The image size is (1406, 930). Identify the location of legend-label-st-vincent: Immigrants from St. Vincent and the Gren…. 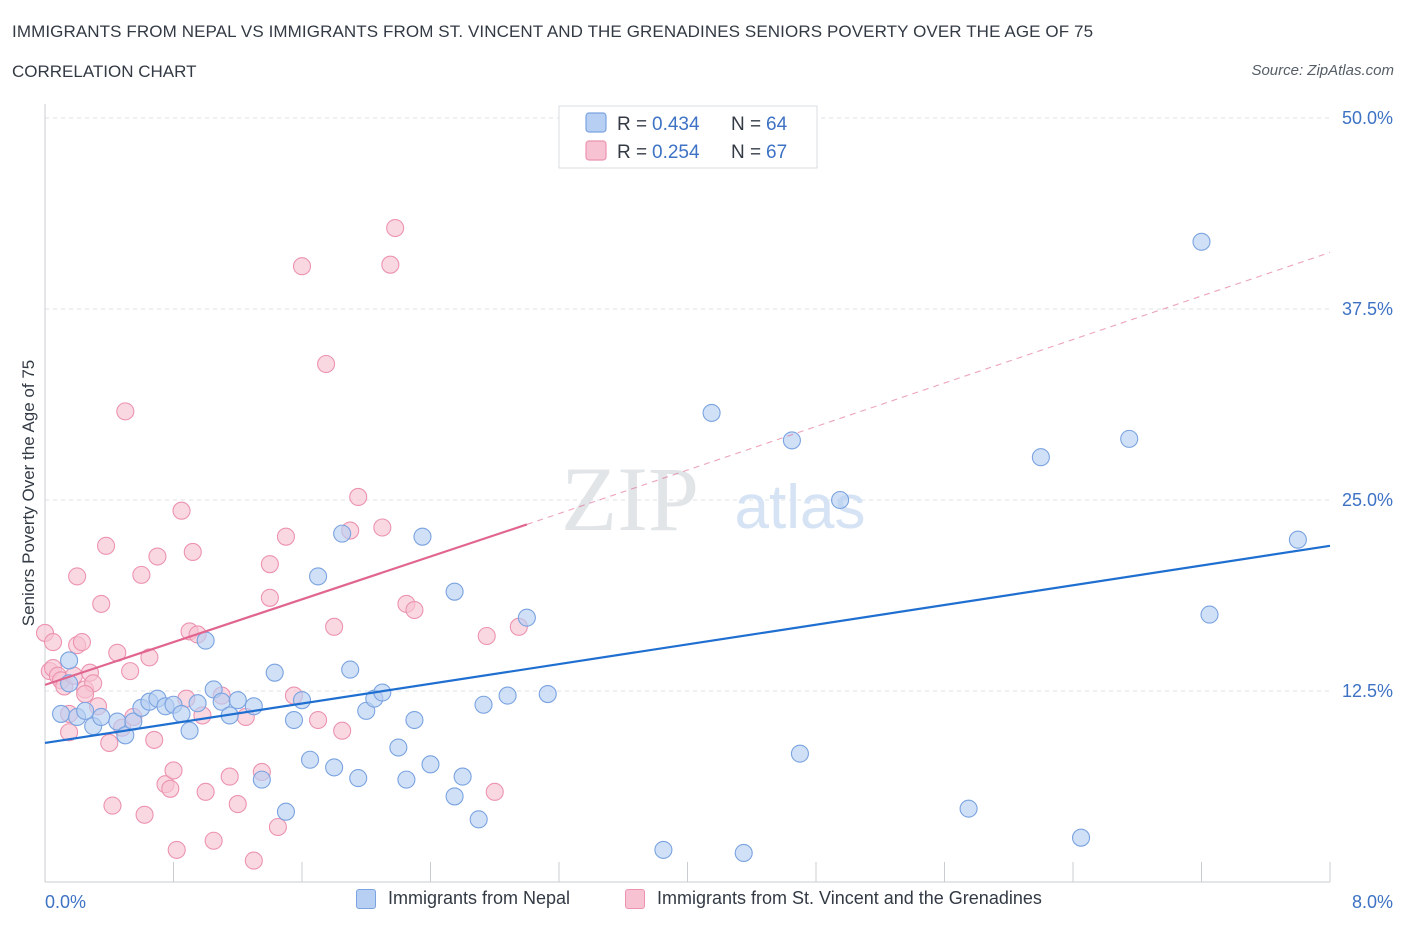
(849, 898).